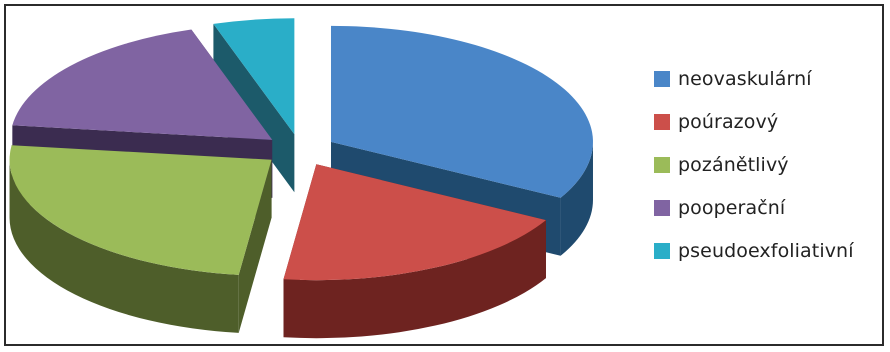 This screenshot has width=890, height=352. What do you see at coordinates (766, 251) in the screenshot?
I see `legend-label: pseudoexfoliativní` at bounding box center [766, 251].